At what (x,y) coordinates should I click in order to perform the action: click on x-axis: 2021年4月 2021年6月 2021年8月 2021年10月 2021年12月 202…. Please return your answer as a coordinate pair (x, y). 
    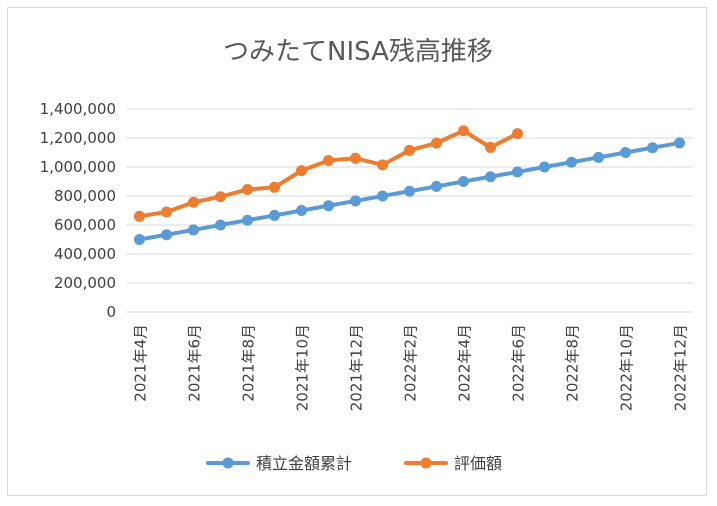
    Looking at the image, I should click on (411, 367).